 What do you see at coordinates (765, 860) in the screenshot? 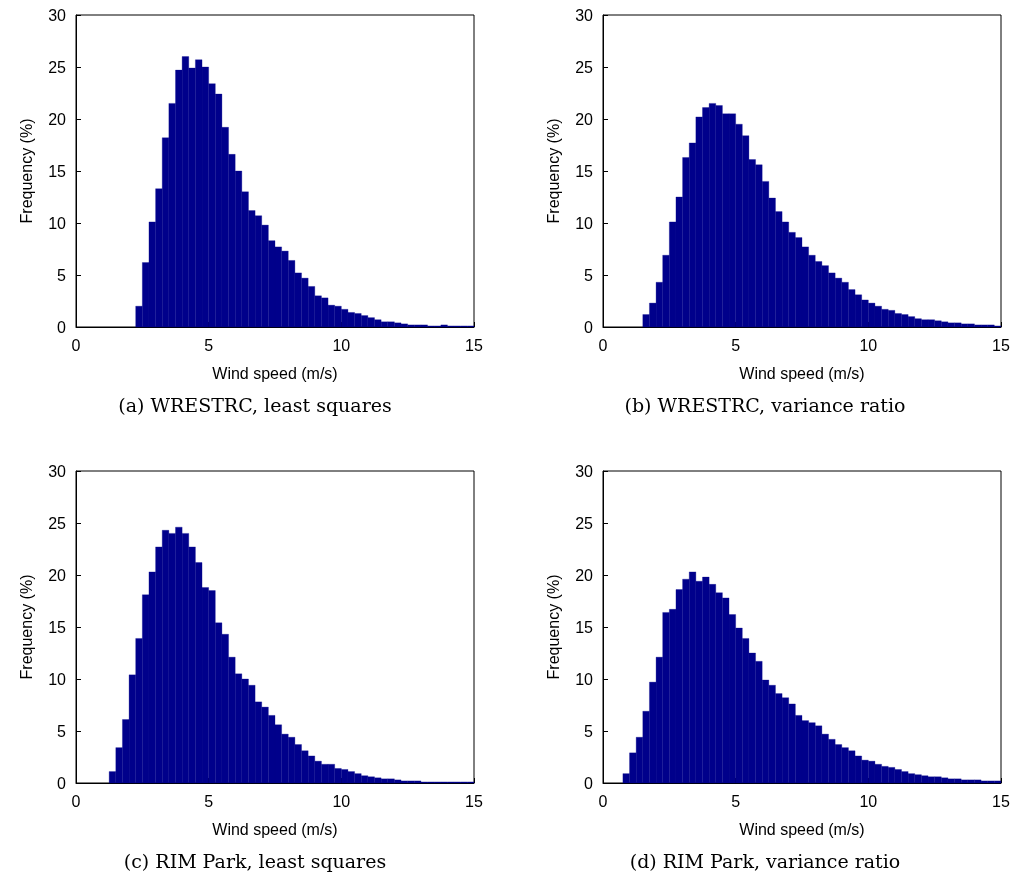
I see `text: (d) RIM Park, variance ratio` at bounding box center [765, 860].